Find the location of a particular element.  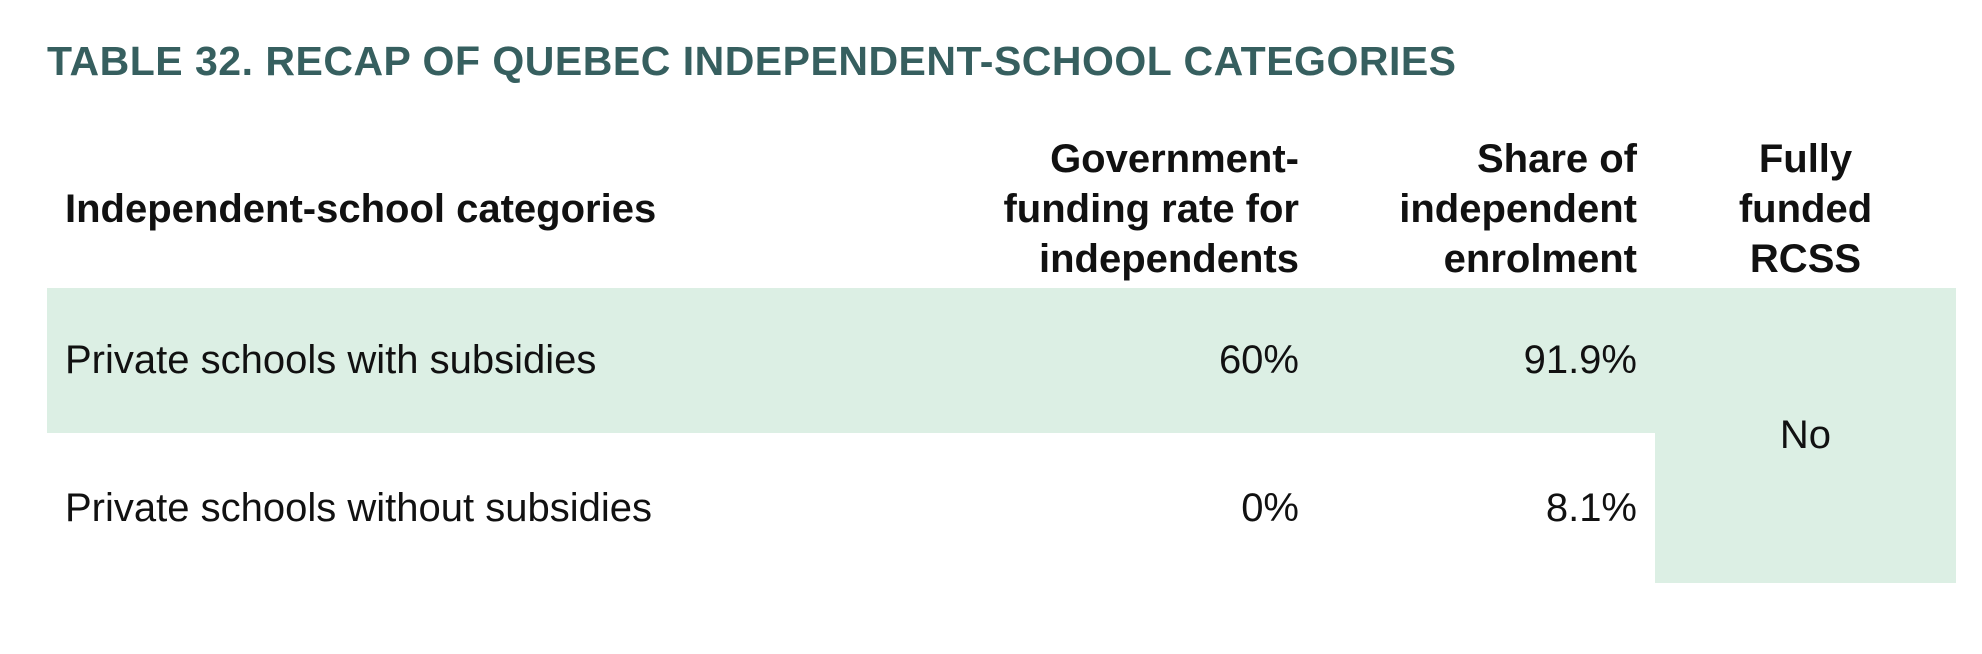

header-categories: Independent-school categories is located at coordinates (472, 209).